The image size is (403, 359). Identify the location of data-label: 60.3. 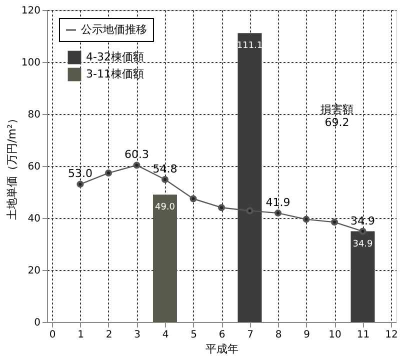
(136, 155).